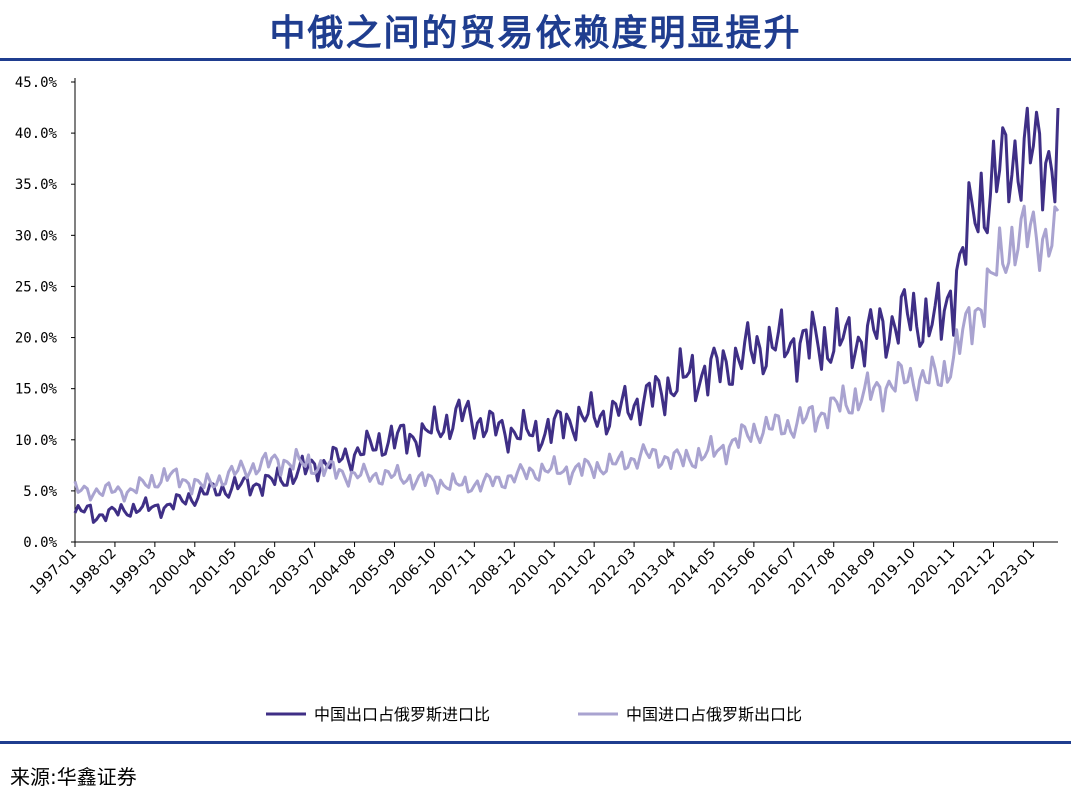 Image resolution: width=1071 pixels, height=793 pixels. I want to click on y-tick-label: 45.0%, so click(36, 83).